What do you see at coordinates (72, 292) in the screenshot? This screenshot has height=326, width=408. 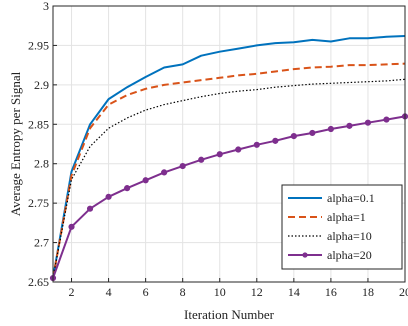 I see `x-tick-label: 2` at bounding box center [72, 292].